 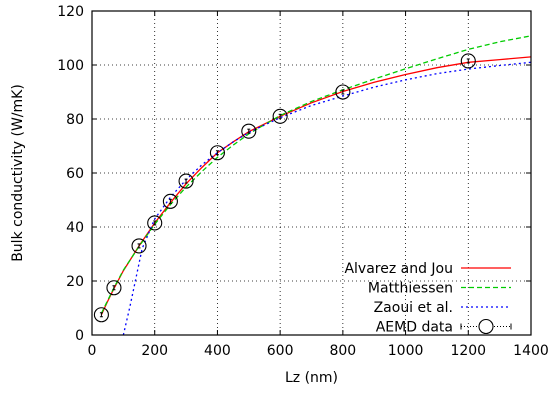 What do you see at coordinates (398, 269) in the screenshot?
I see `legend-label-alvarez-and-jou: Alvarez and Jou` at bounding box center [398, 269].